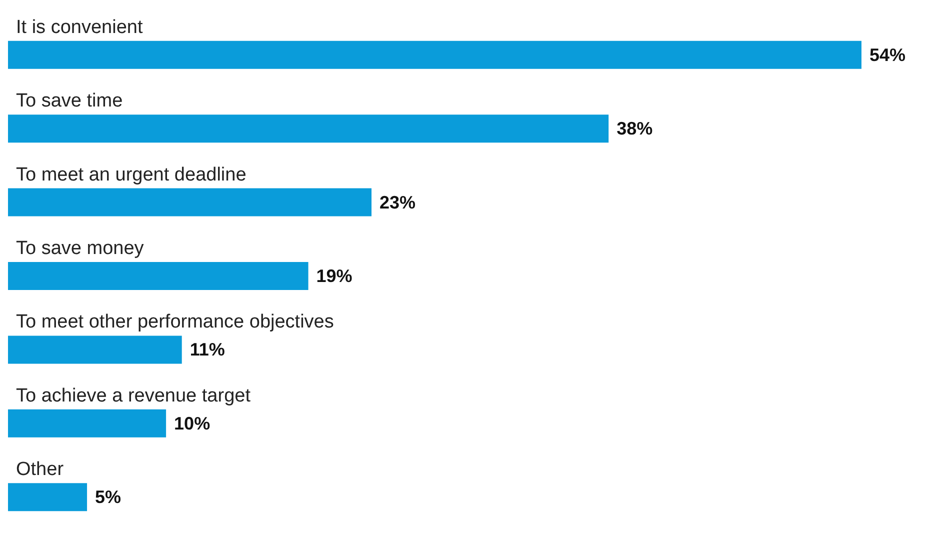  What do you see at coordinates (887, 54) in the screenshot?
I see `data-label: 54%` at bounding box center [887, 54].